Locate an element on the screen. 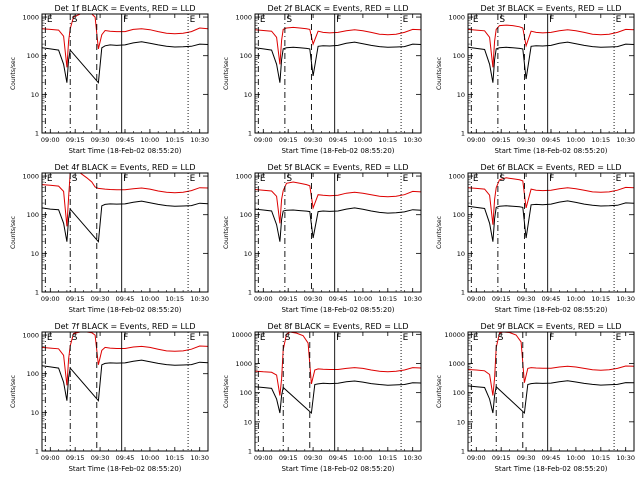  y-tick-label: 10000 is located at coordinates (454, 335).